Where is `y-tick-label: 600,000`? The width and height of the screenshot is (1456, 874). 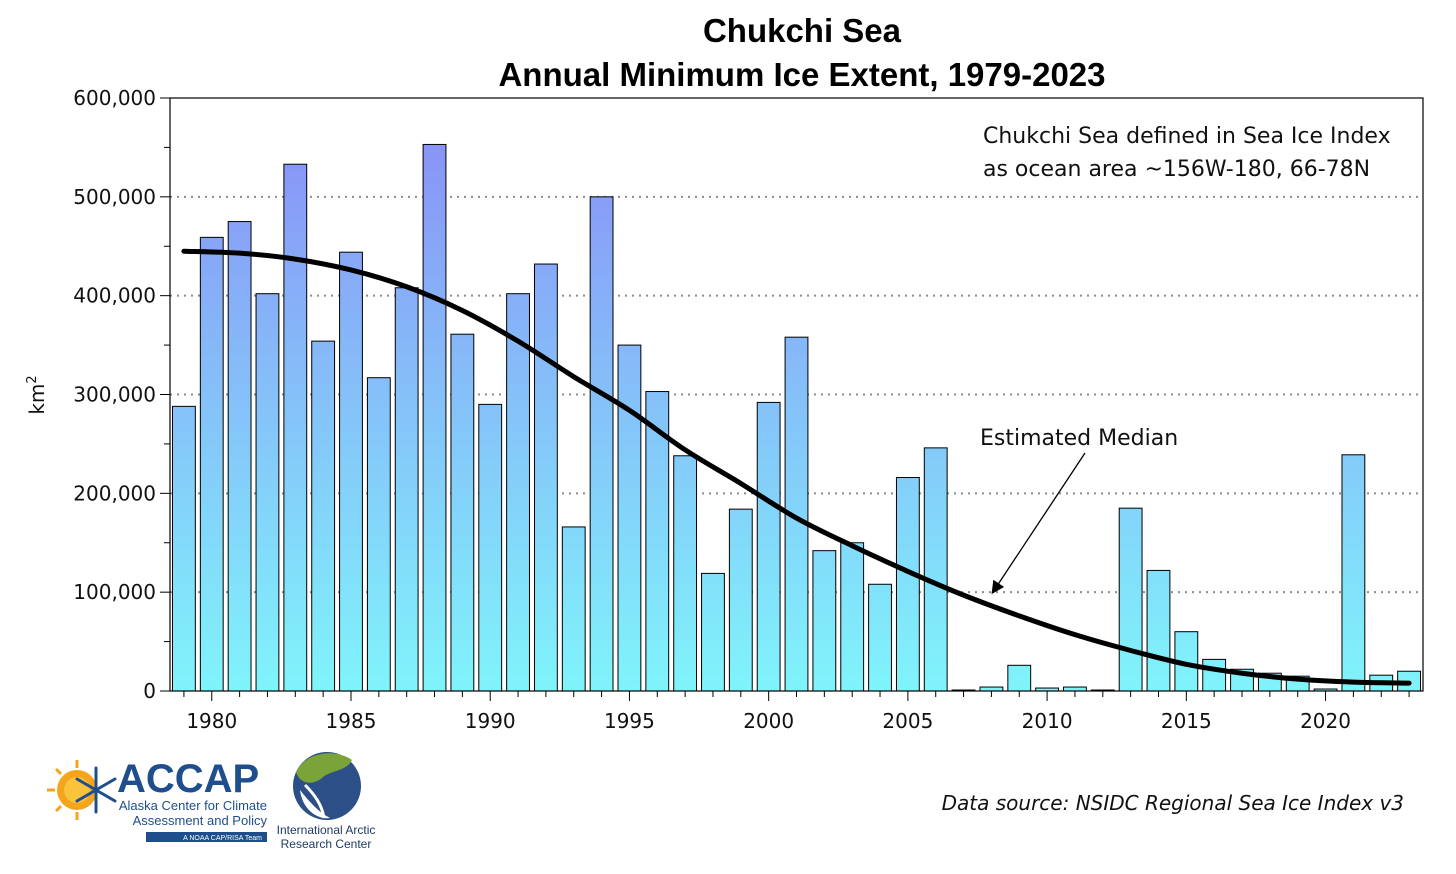
y-tick-label: 600,000 is located at coordinates (114, 98).